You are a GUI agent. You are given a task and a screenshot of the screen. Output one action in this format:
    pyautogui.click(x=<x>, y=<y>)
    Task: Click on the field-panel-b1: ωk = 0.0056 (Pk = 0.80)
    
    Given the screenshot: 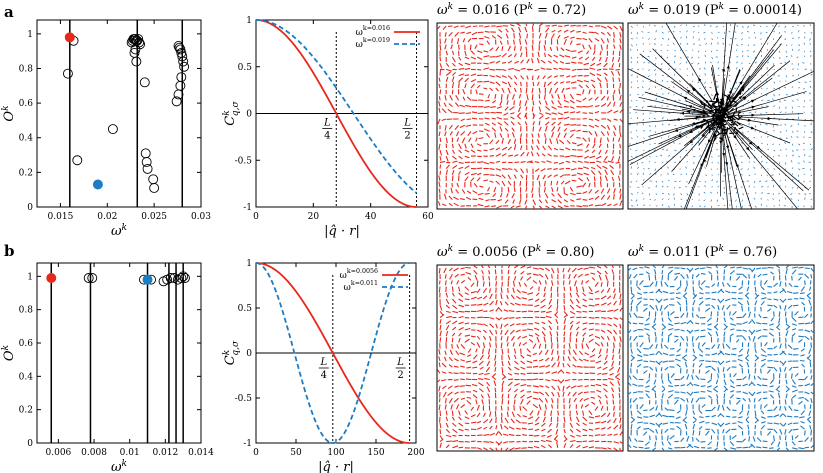 What is the action you would take?
    pyautogui.click(x=530, y=348)
    